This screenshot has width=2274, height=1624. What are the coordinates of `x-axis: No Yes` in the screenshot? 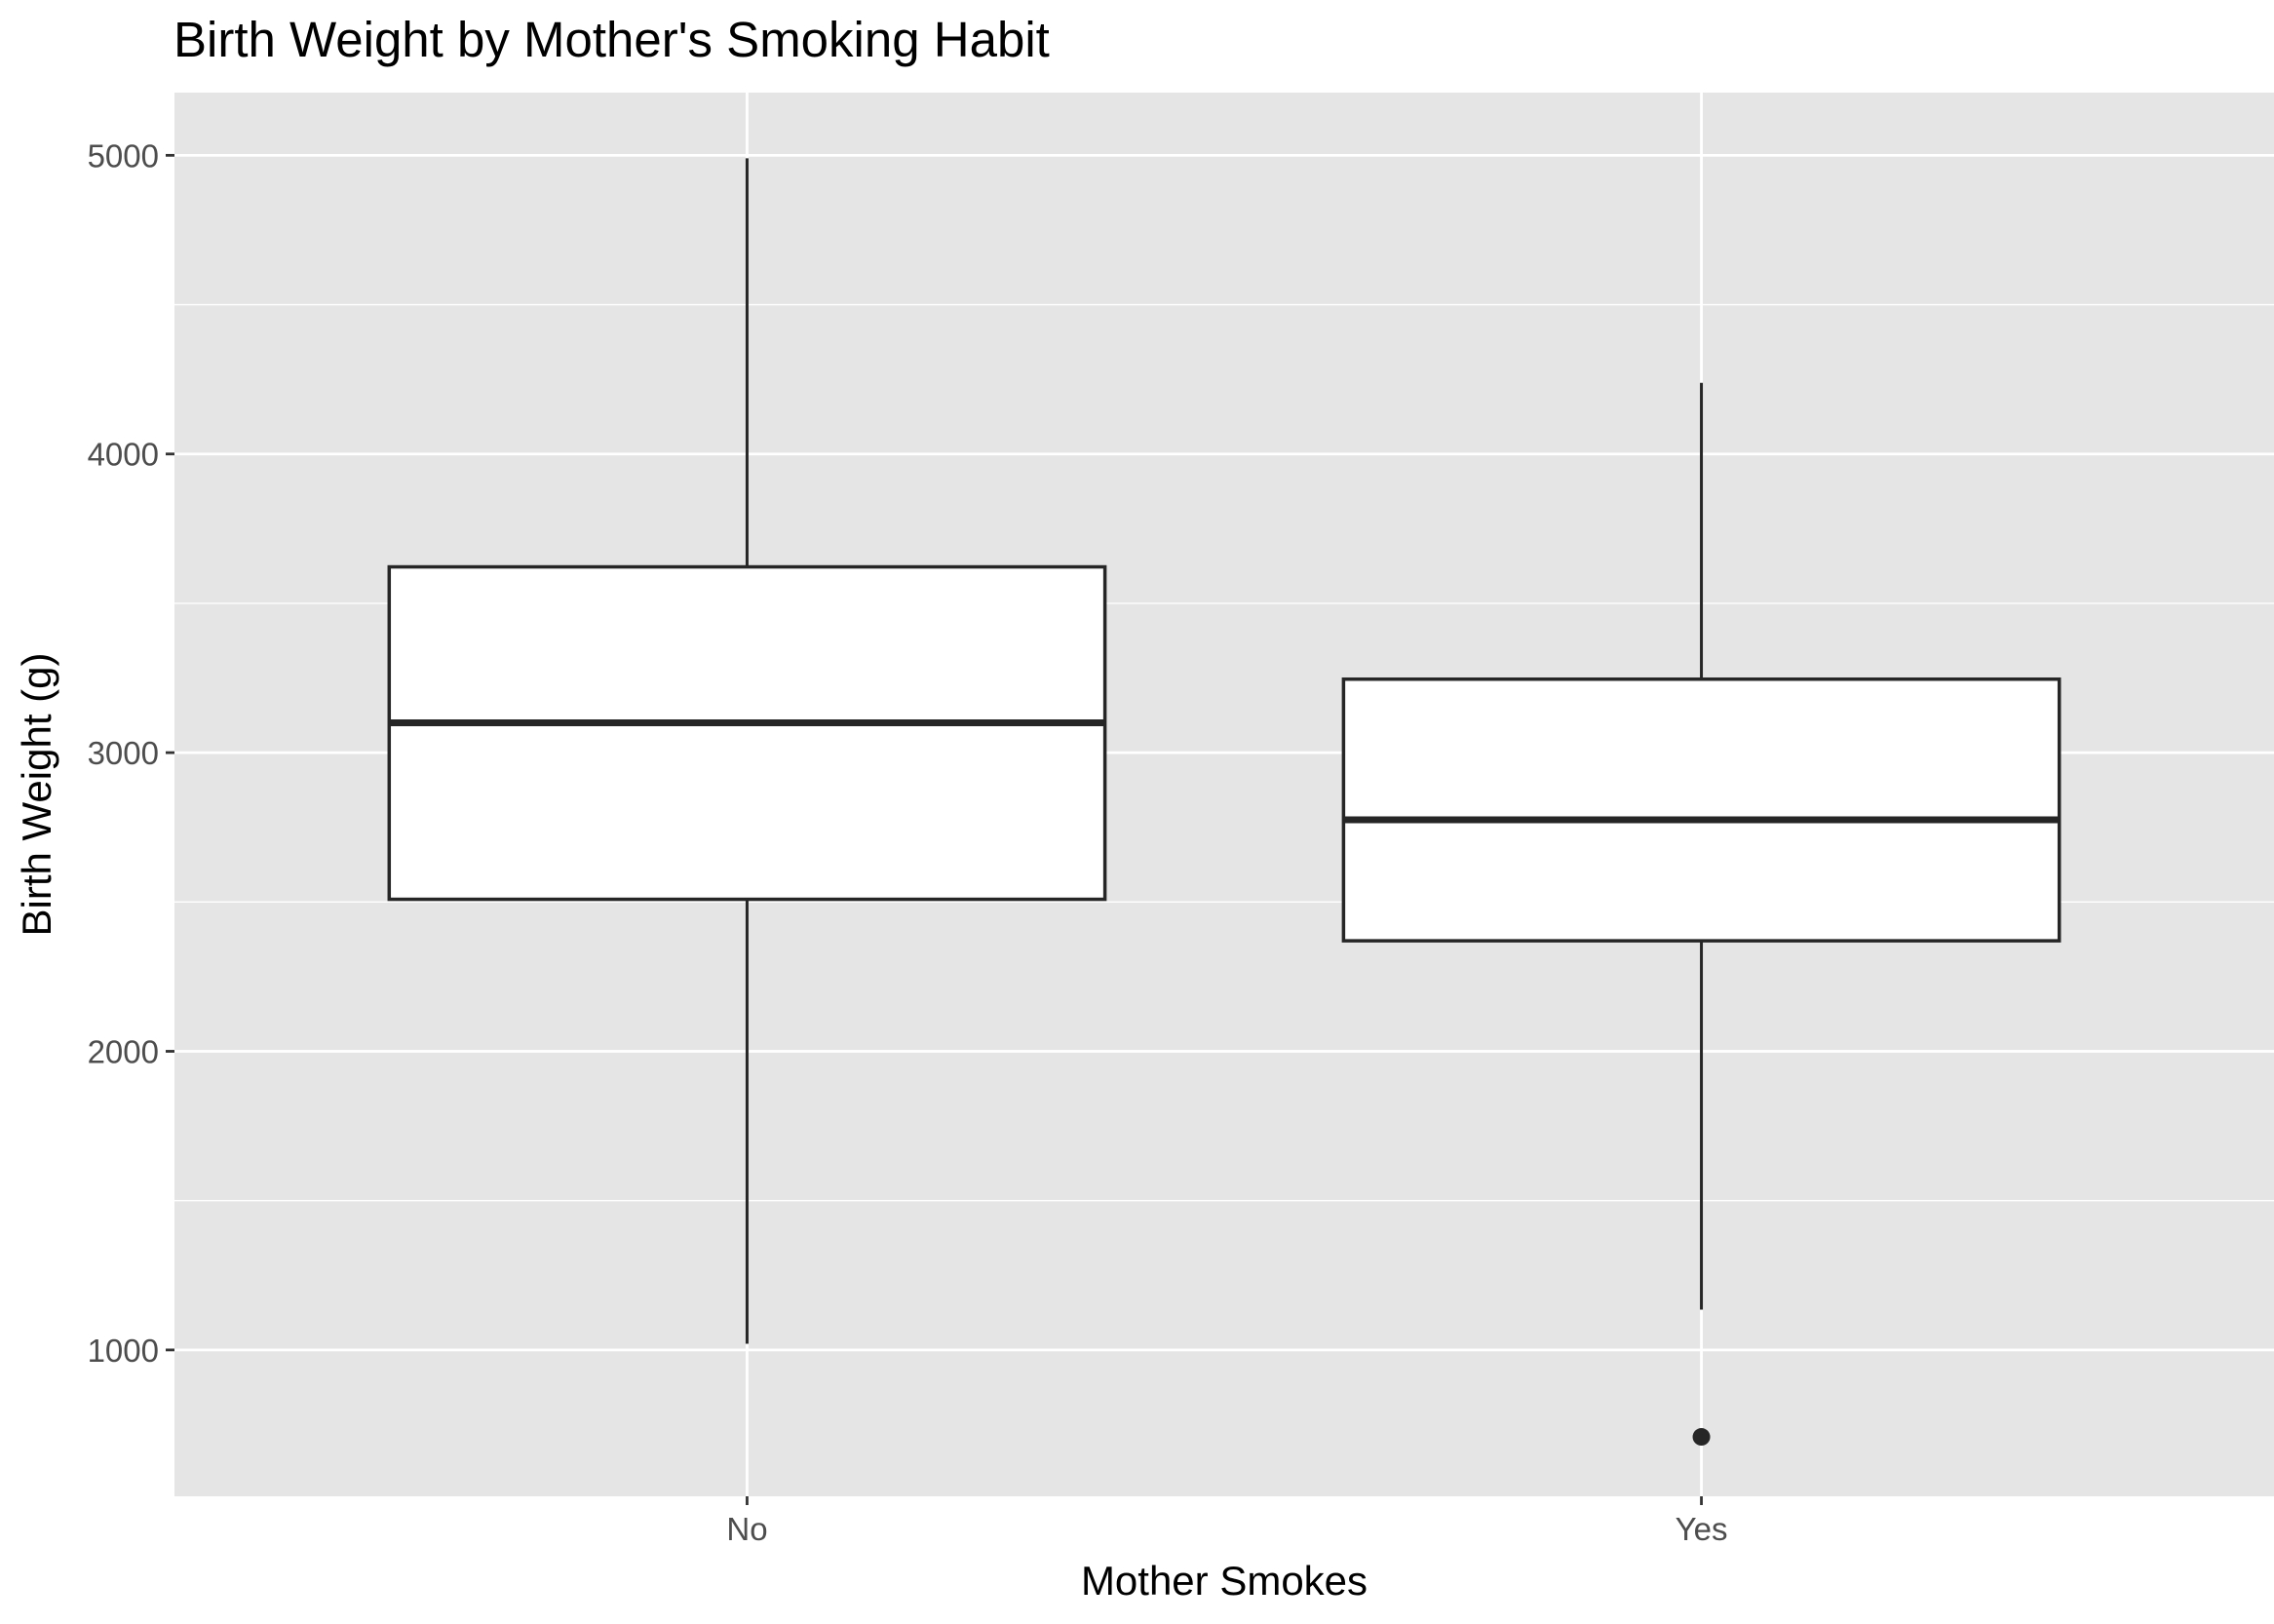 It's located at (1227, 1522).